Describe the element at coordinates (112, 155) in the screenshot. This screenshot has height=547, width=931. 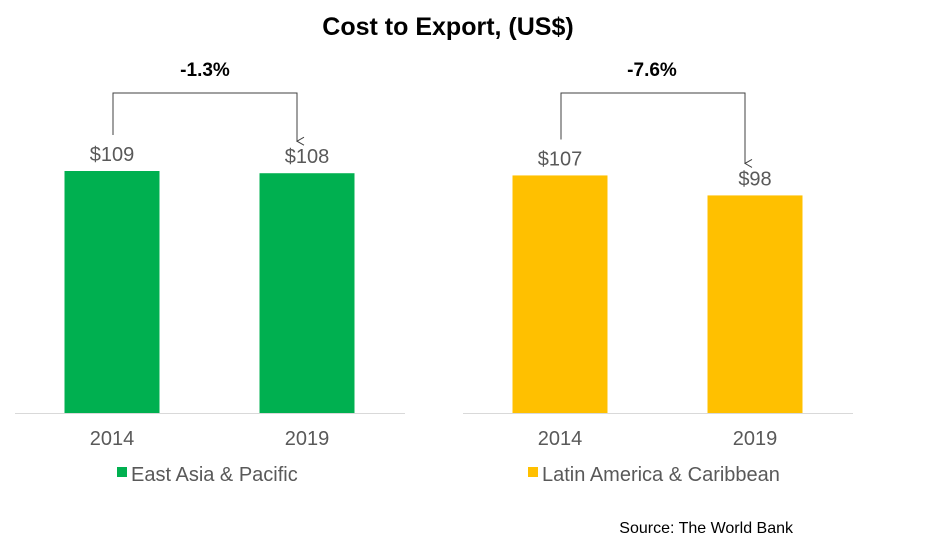
I see `data-label-2014: $109` at that location.